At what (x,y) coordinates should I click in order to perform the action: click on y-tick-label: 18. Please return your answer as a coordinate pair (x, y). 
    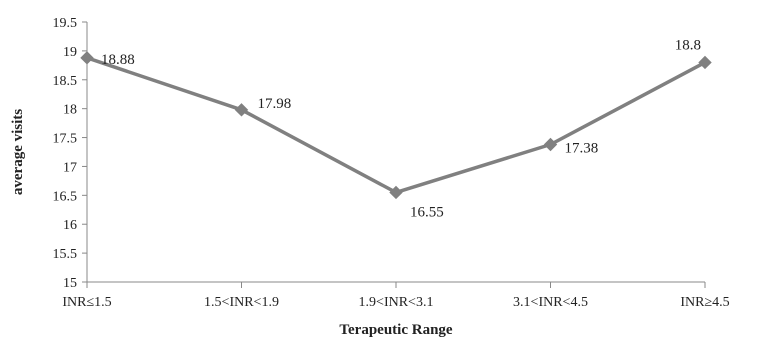
    Looking at the image, I should click on (70, 110).